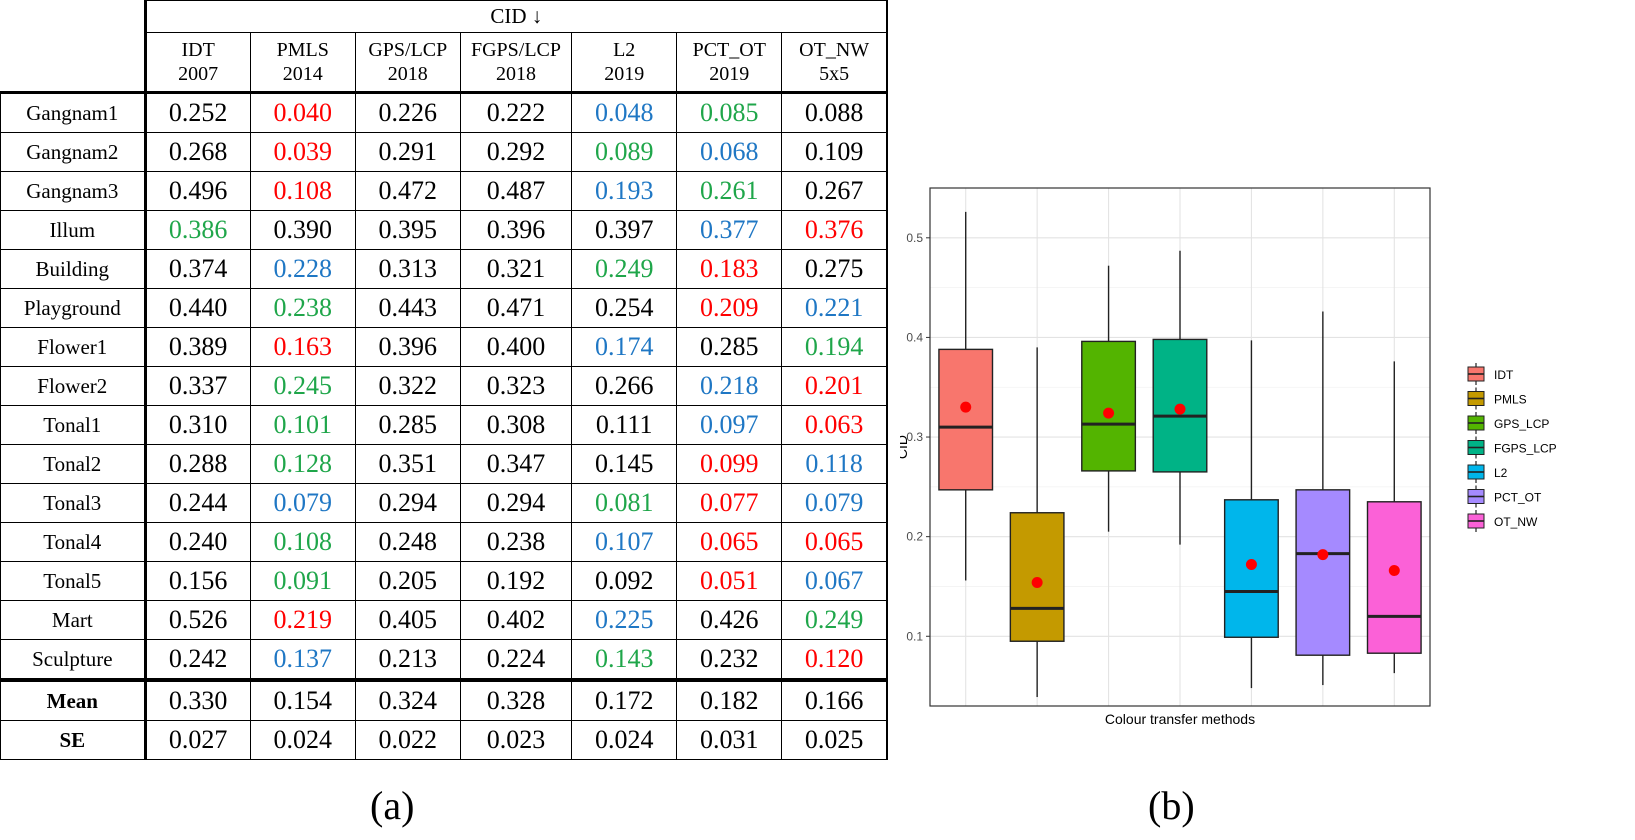 The height and width of the screenshot is (840, 1635). Describe the element at coordinates (834, 50) in the screenshot. I see `method-name: OT_NW` at that location.